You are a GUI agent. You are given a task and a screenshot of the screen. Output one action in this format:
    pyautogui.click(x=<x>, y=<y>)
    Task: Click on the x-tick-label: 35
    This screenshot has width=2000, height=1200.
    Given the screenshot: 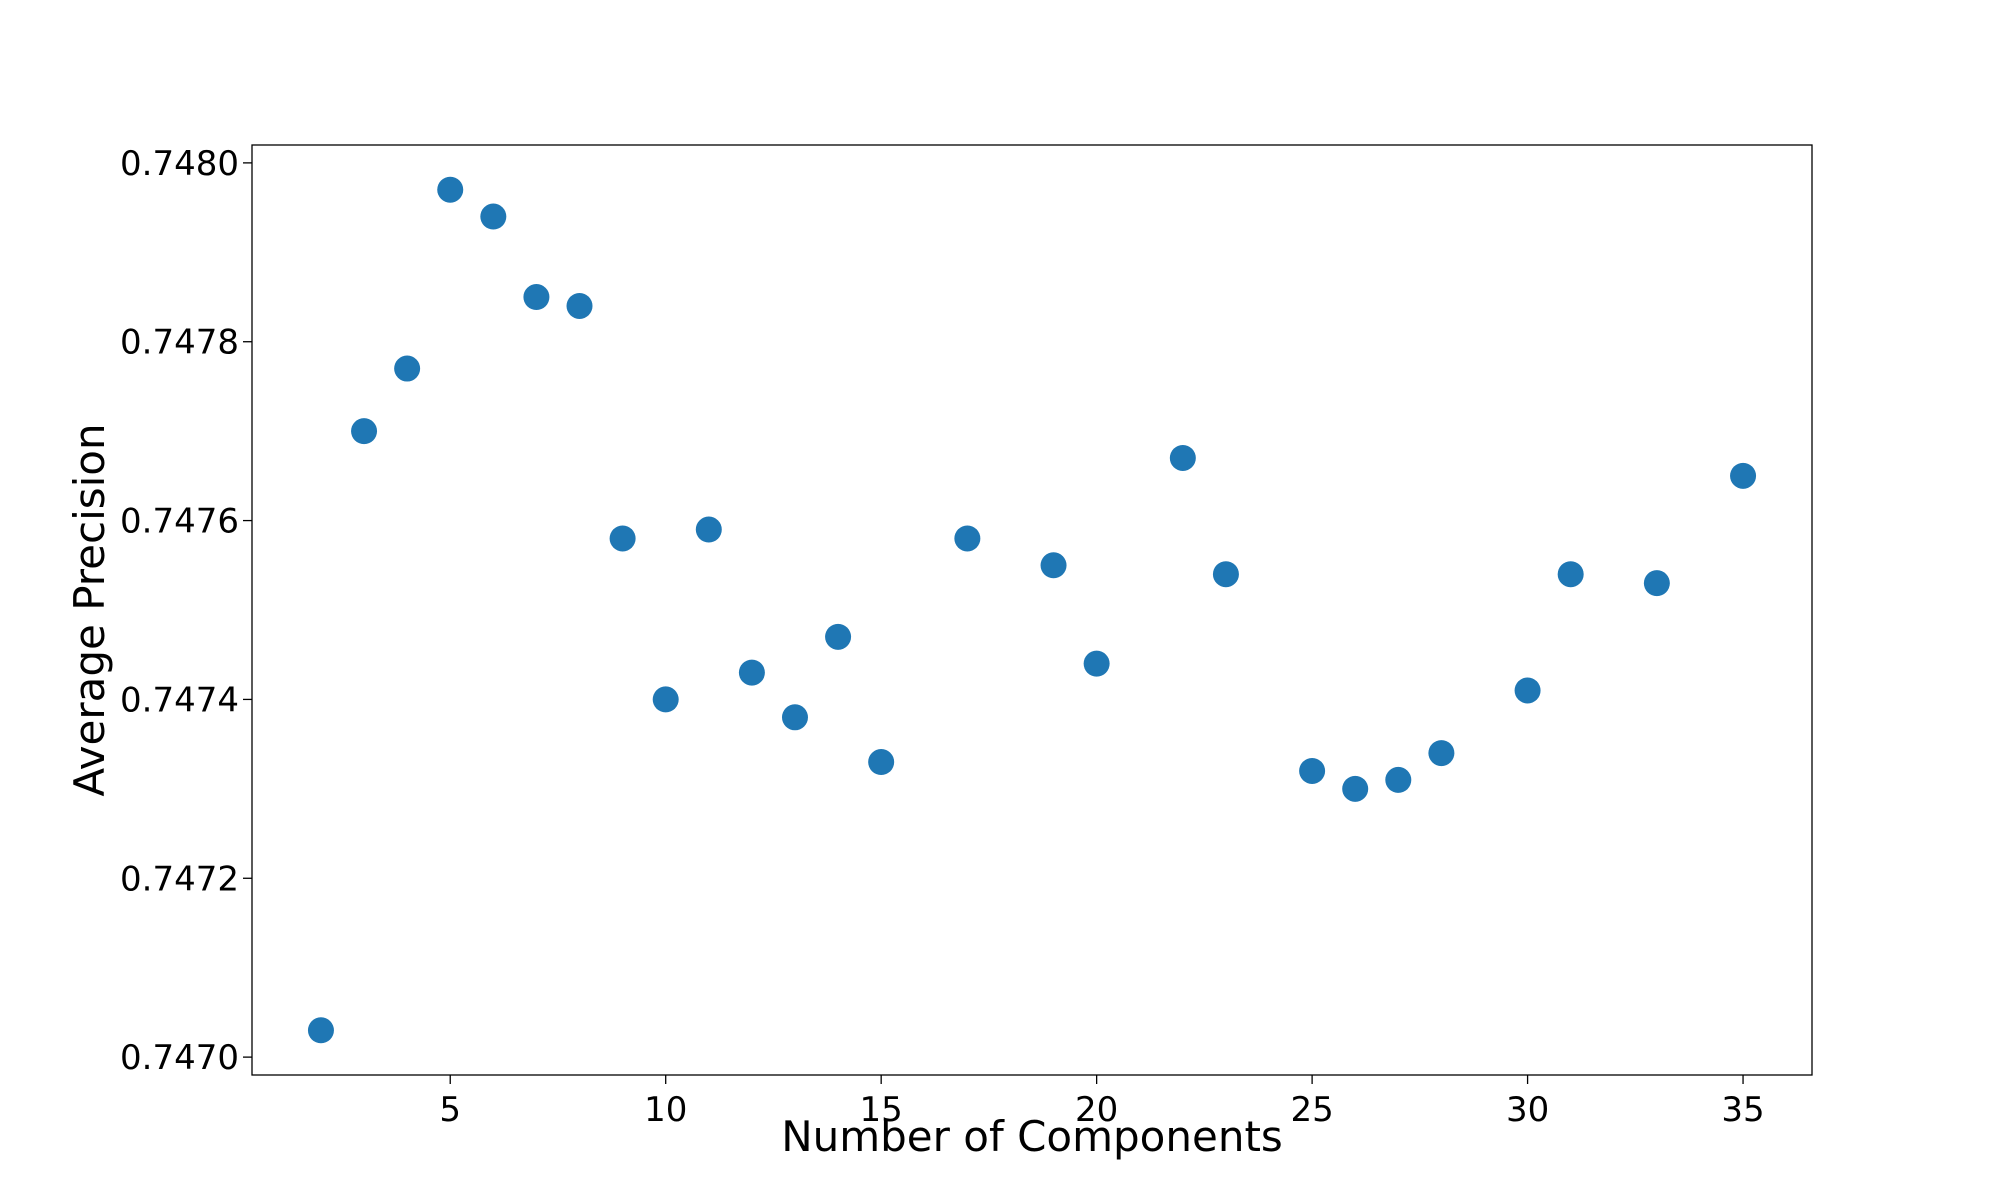 What is the action you would take?
    pyautogui.click(x=1742, y=1110)
    